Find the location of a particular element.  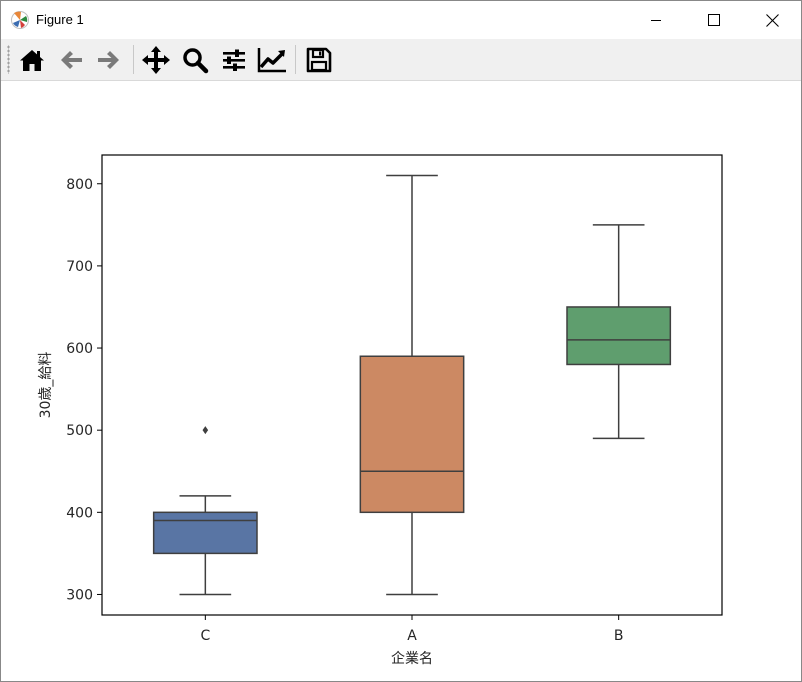

edit-axis-button is located at coordinates (272, 60).